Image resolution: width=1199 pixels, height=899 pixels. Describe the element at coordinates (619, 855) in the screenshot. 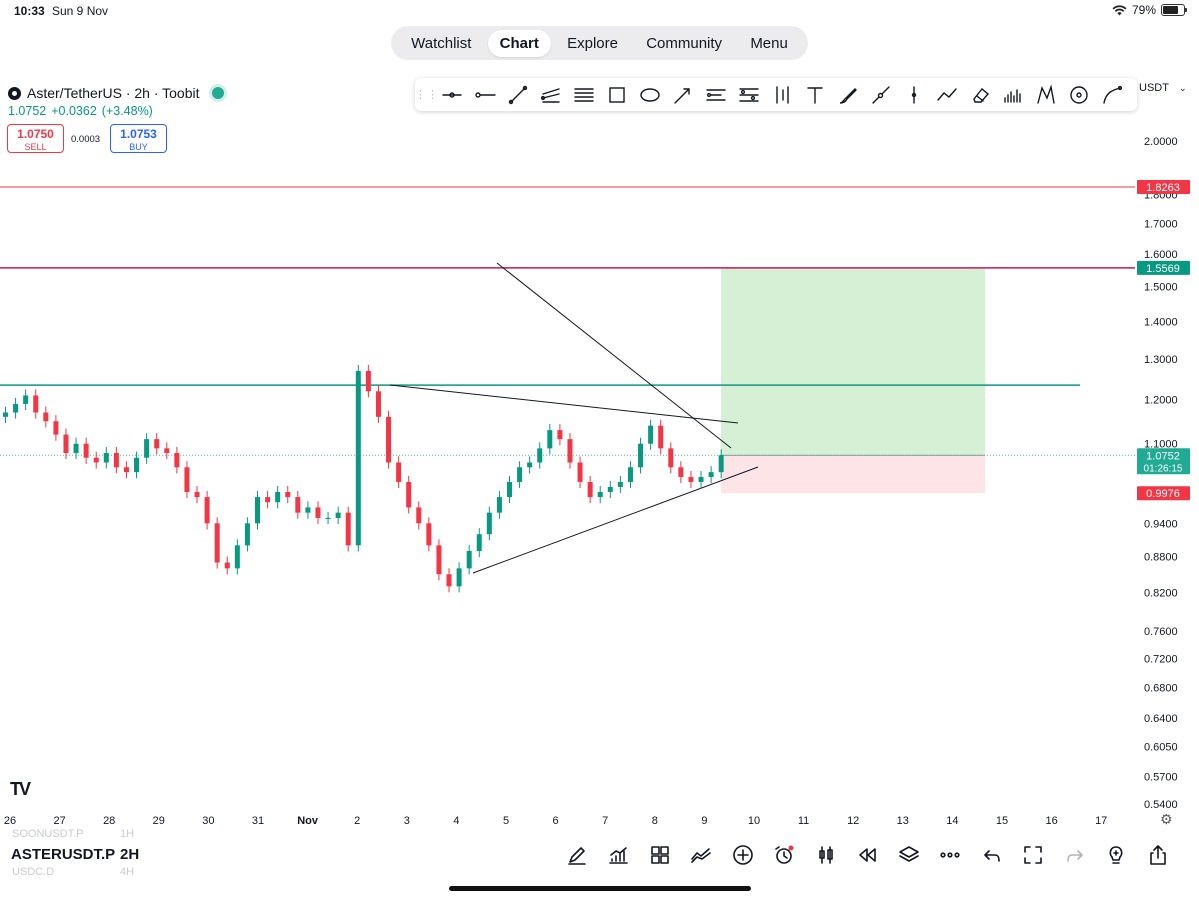

I see `indicators-icon` at that location.